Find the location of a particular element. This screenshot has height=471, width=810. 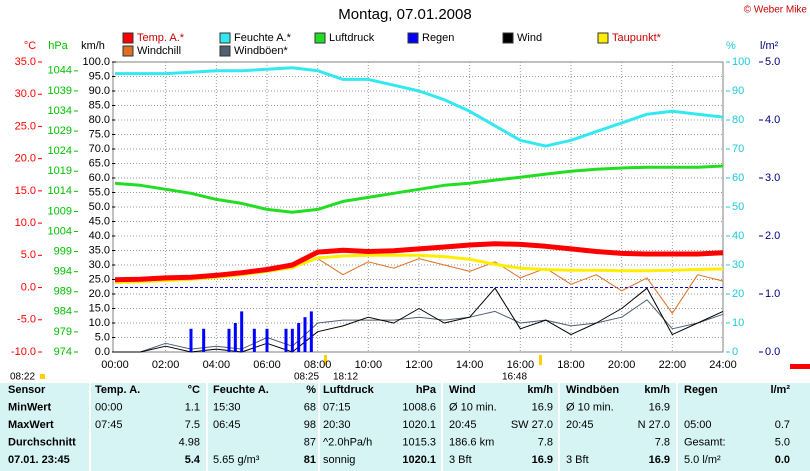

table-header: °C is located at coordinates (194, 390).